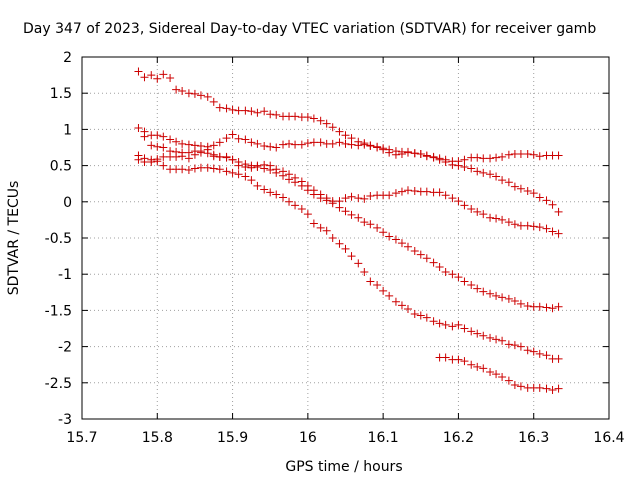 This screenshot has height=485, width=640. I want to click on x-axis-label: GPS time / hours, so click(343, 467).